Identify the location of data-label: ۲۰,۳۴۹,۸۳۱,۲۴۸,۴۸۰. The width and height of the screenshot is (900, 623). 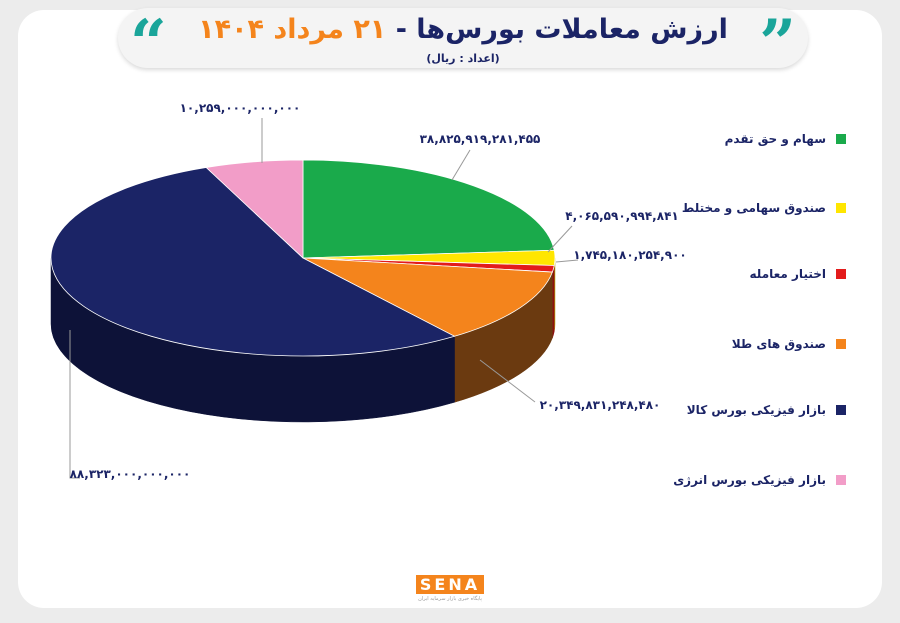
(600, 405).